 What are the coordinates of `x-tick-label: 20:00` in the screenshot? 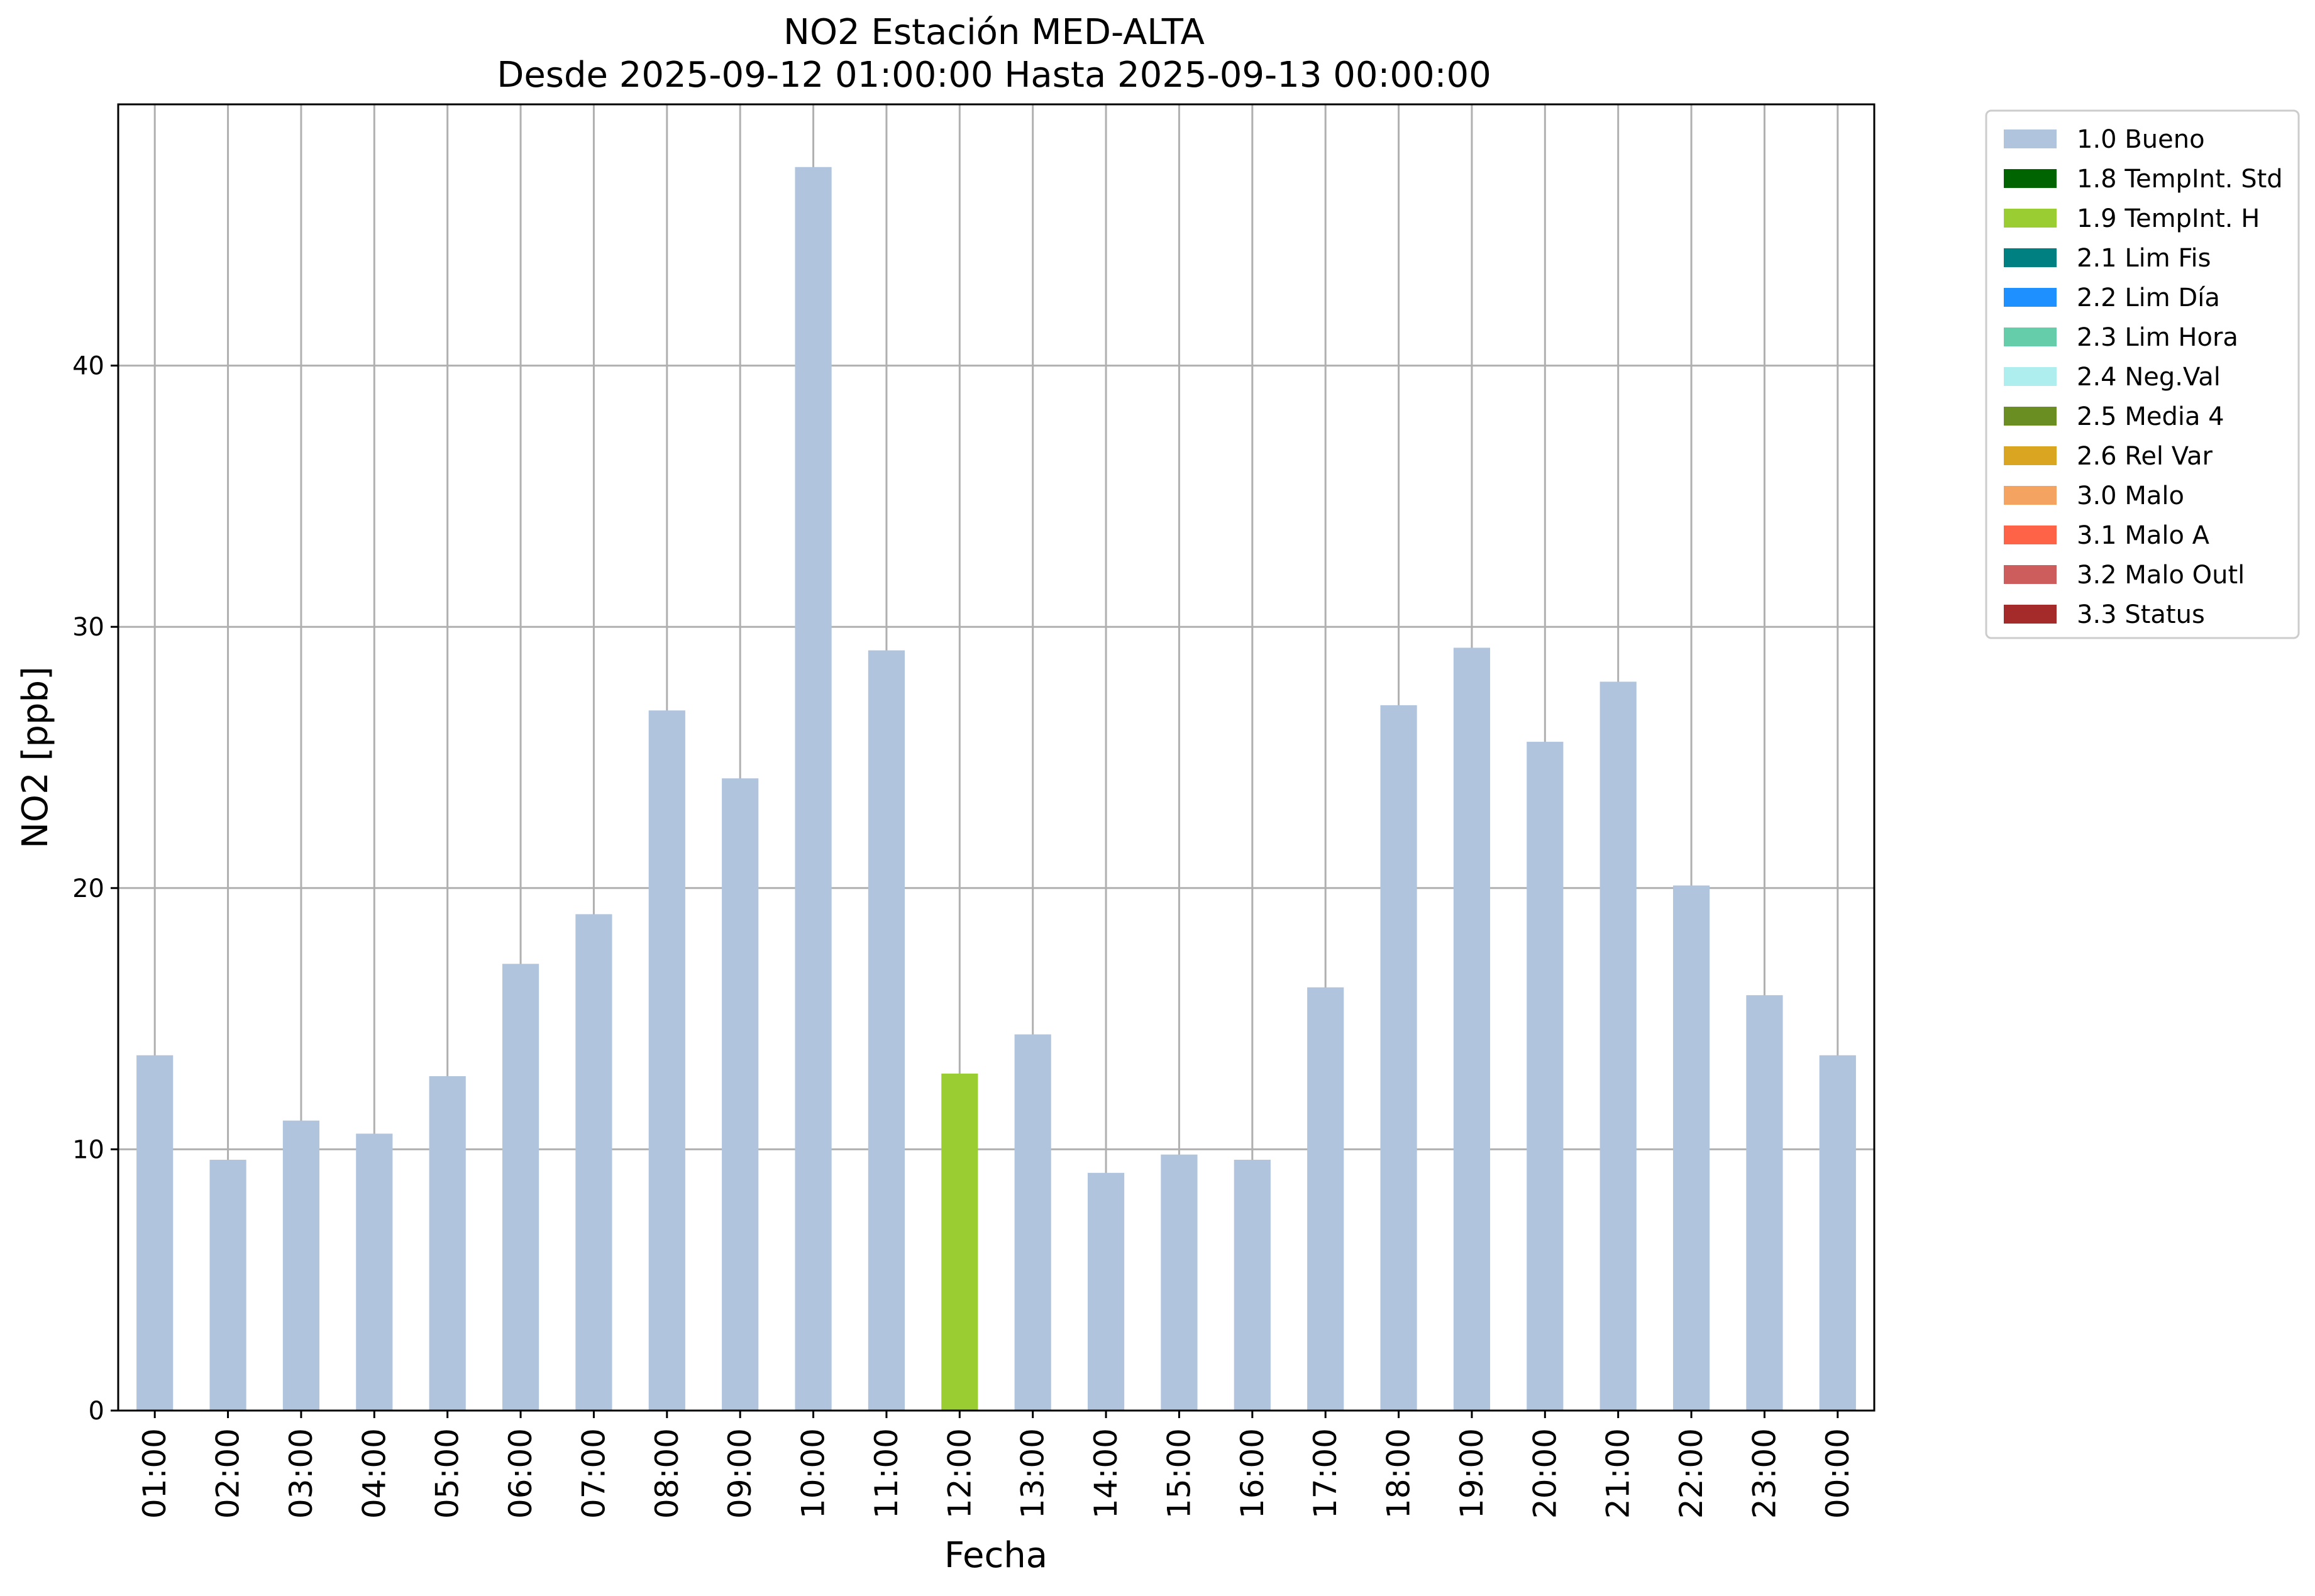 It's located at (1545, 1473).